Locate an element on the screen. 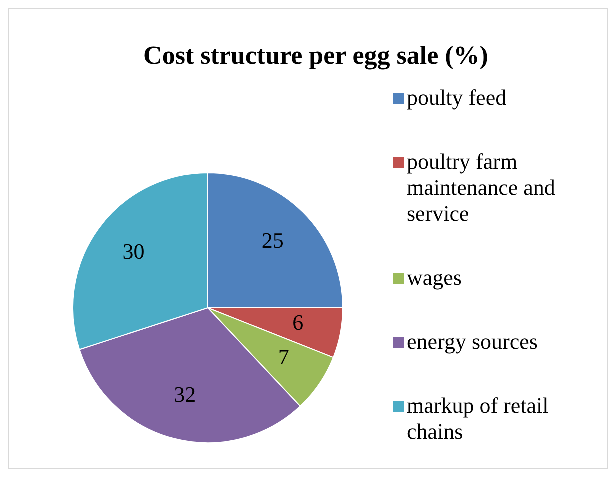  data-label: 32 is located at coordinates (185, 394).